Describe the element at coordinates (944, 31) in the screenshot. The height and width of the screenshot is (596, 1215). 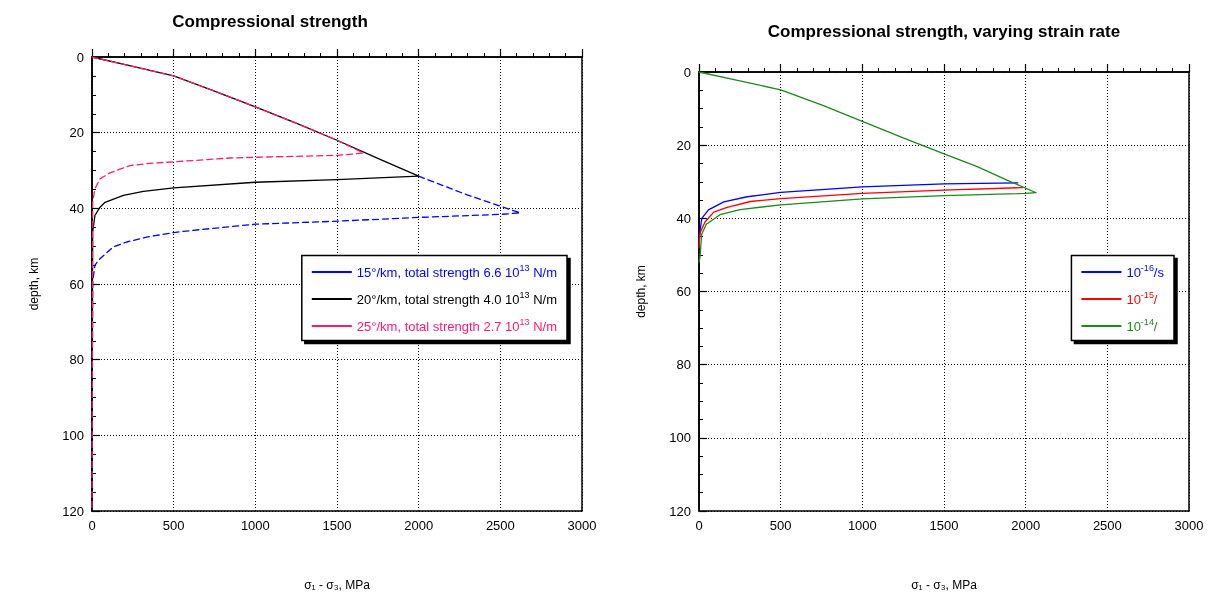
I see `chart-title: Compressional strength, varying strain rate` at that location.